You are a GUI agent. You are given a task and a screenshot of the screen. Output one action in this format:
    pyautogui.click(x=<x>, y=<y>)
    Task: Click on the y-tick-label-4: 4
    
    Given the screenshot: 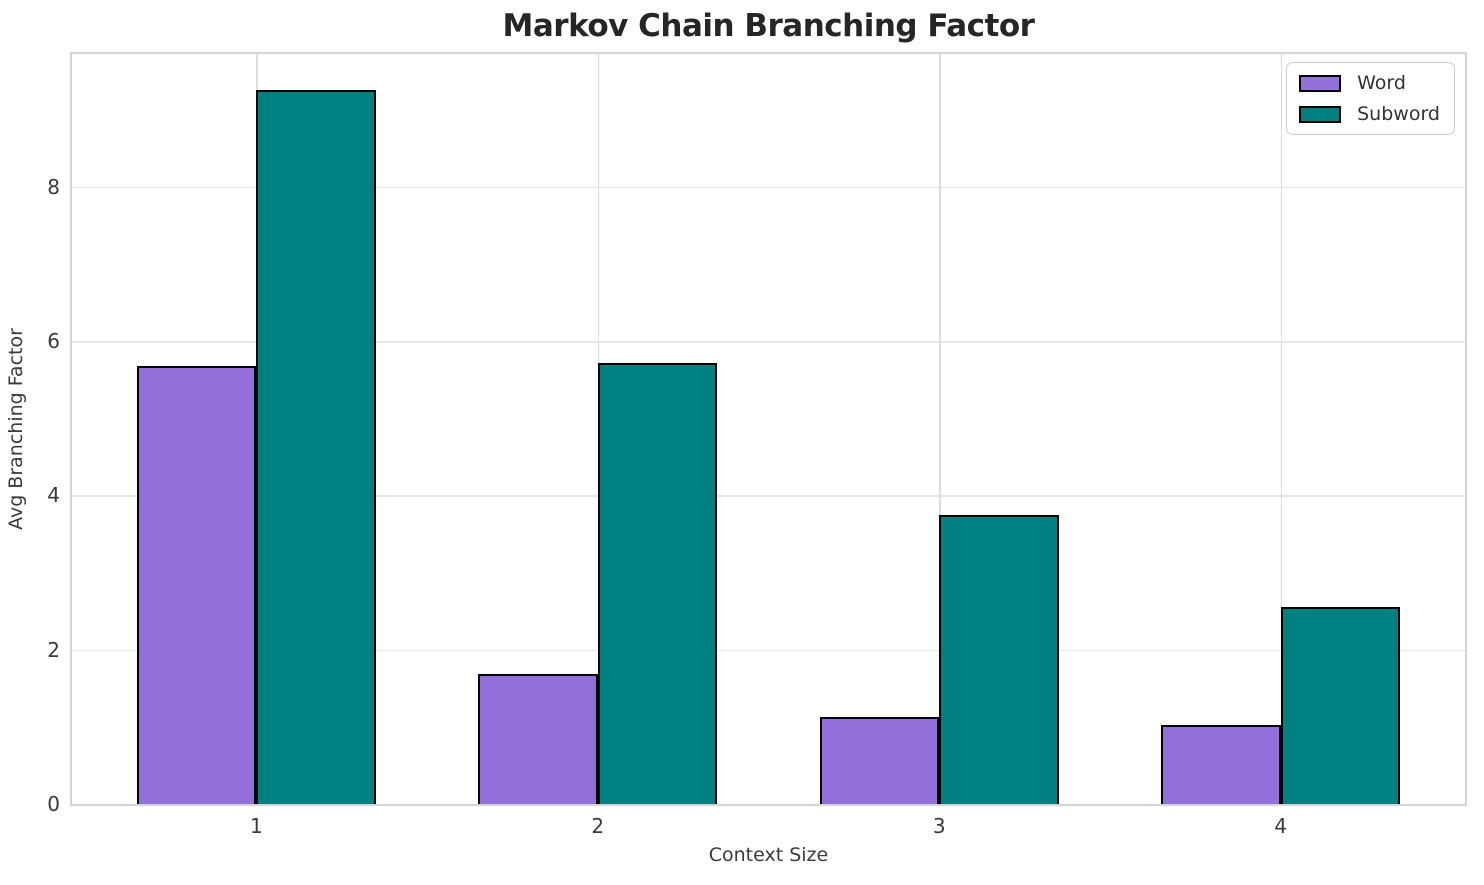 What is the action you would take?
    pyautogui.click(x=53, y=495)
    